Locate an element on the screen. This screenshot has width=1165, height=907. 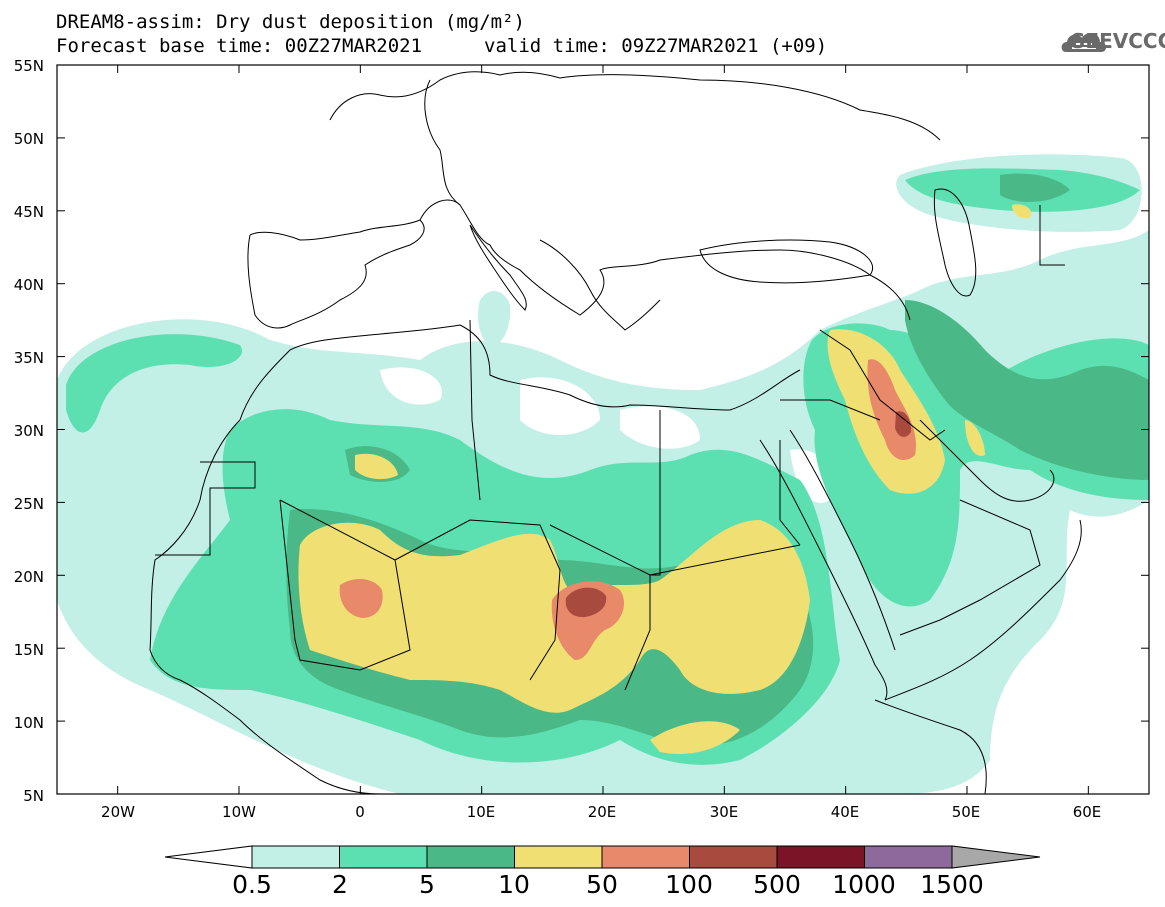
lat-tick-label: 10N is located at coordinates (28, 723).